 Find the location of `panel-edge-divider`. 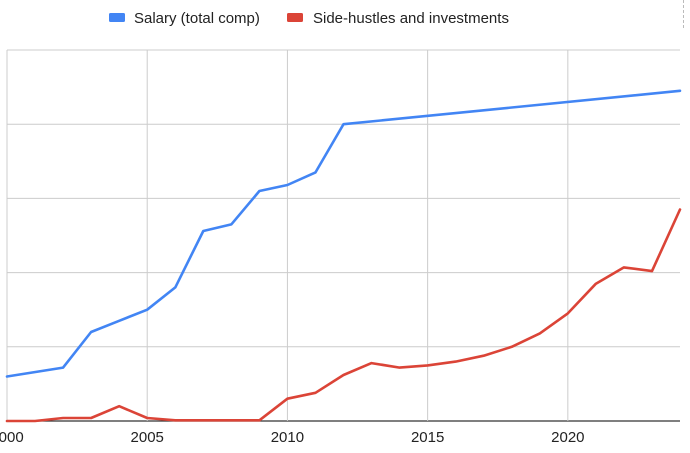

panel-edge-divider is located at coordinates (684, 14).